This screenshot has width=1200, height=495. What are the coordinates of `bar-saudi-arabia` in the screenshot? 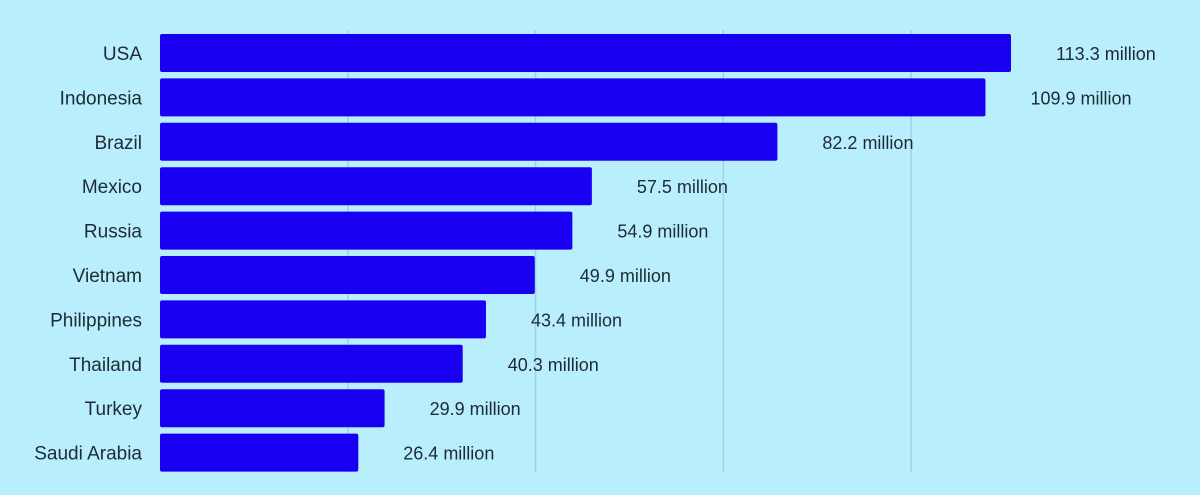 It's located at (259, 452).